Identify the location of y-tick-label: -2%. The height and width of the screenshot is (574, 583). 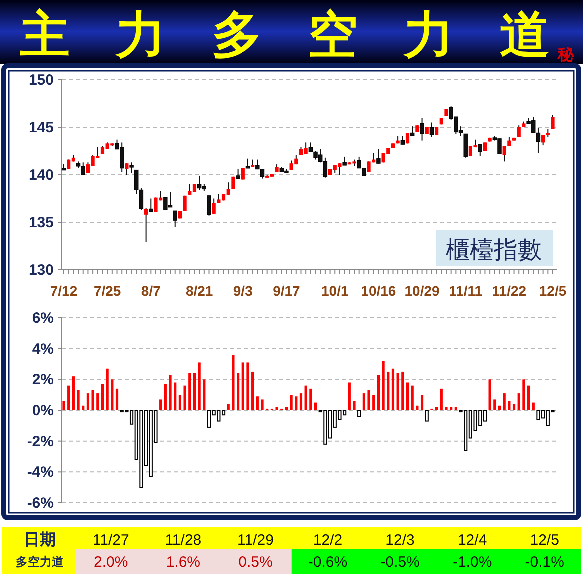
(40, 441).